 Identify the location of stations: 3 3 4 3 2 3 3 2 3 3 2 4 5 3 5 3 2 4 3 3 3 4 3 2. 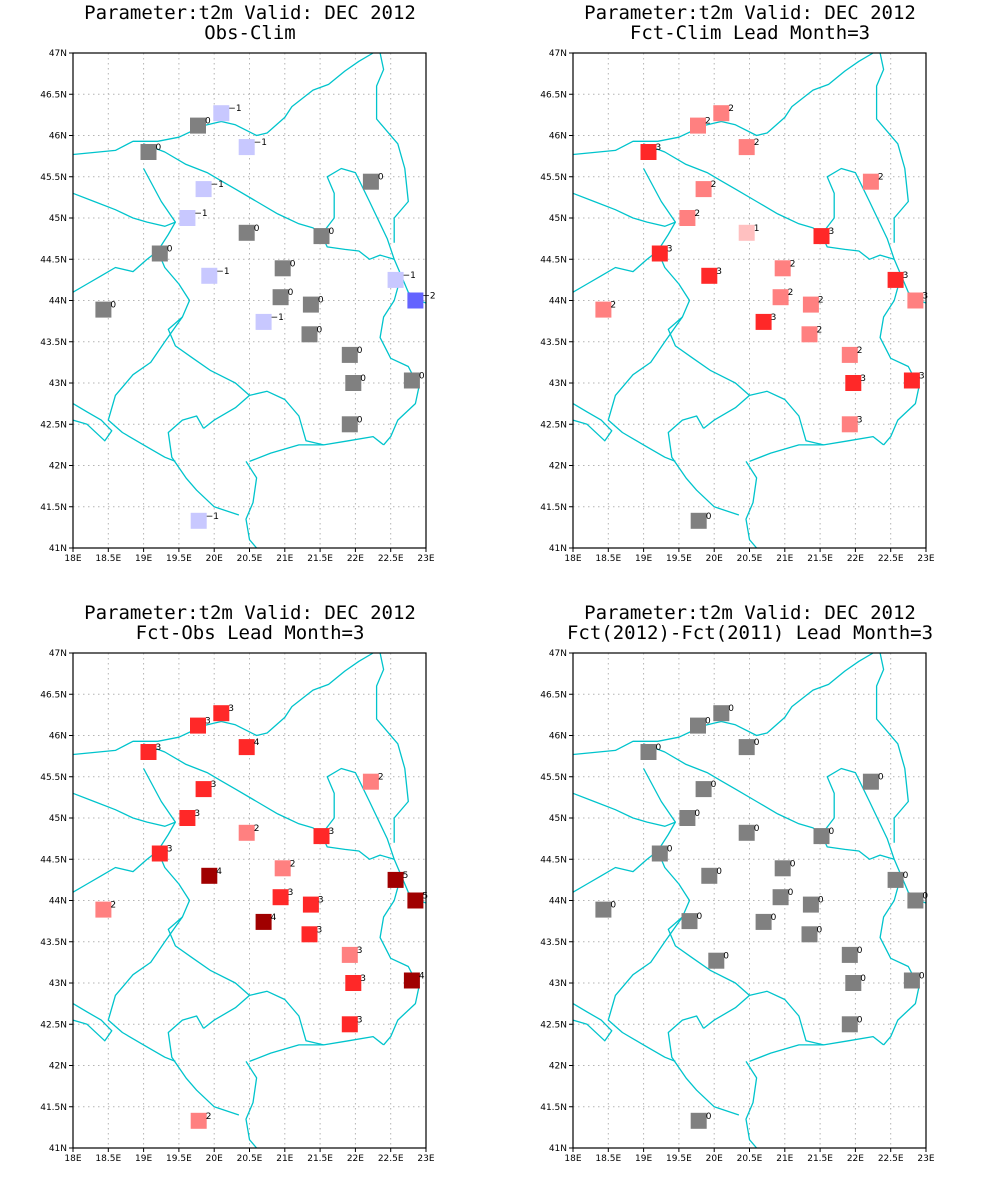
(261, 916).